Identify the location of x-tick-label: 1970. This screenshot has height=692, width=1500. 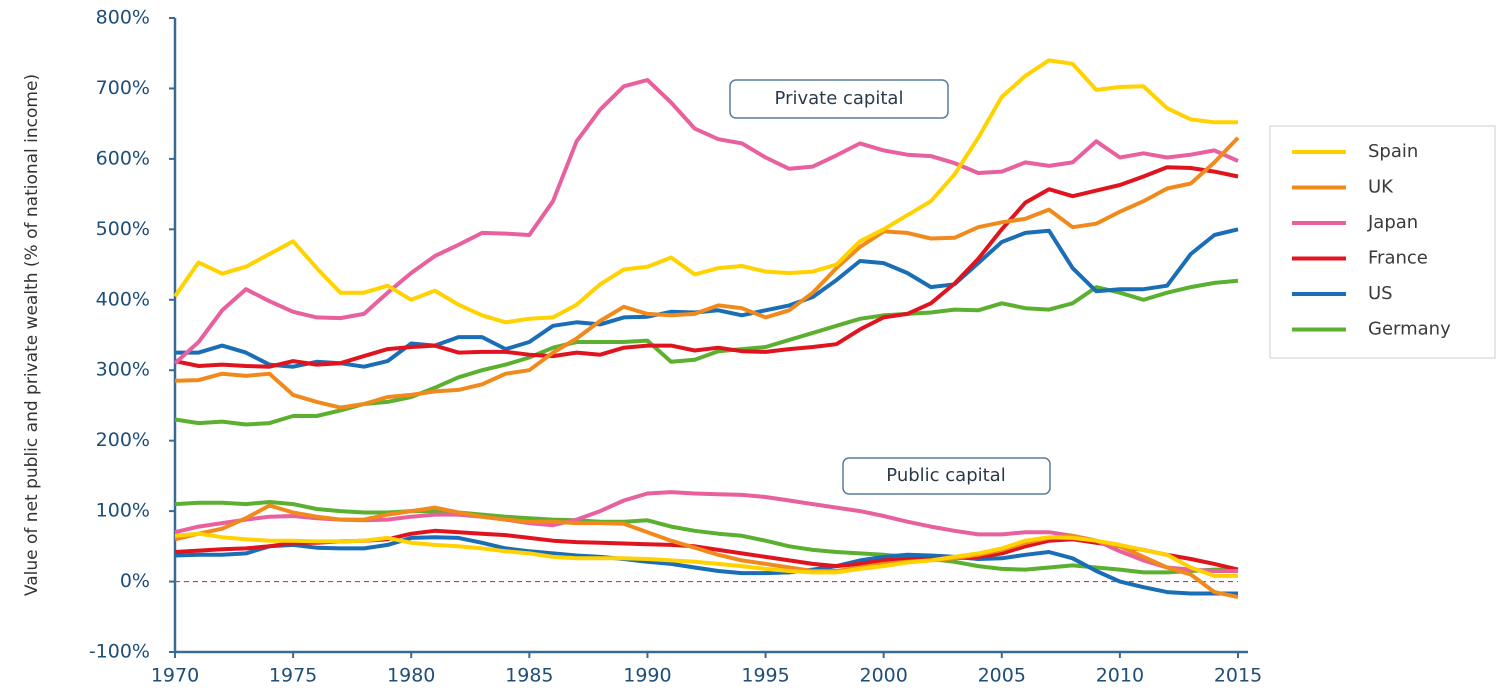
(175, 676).